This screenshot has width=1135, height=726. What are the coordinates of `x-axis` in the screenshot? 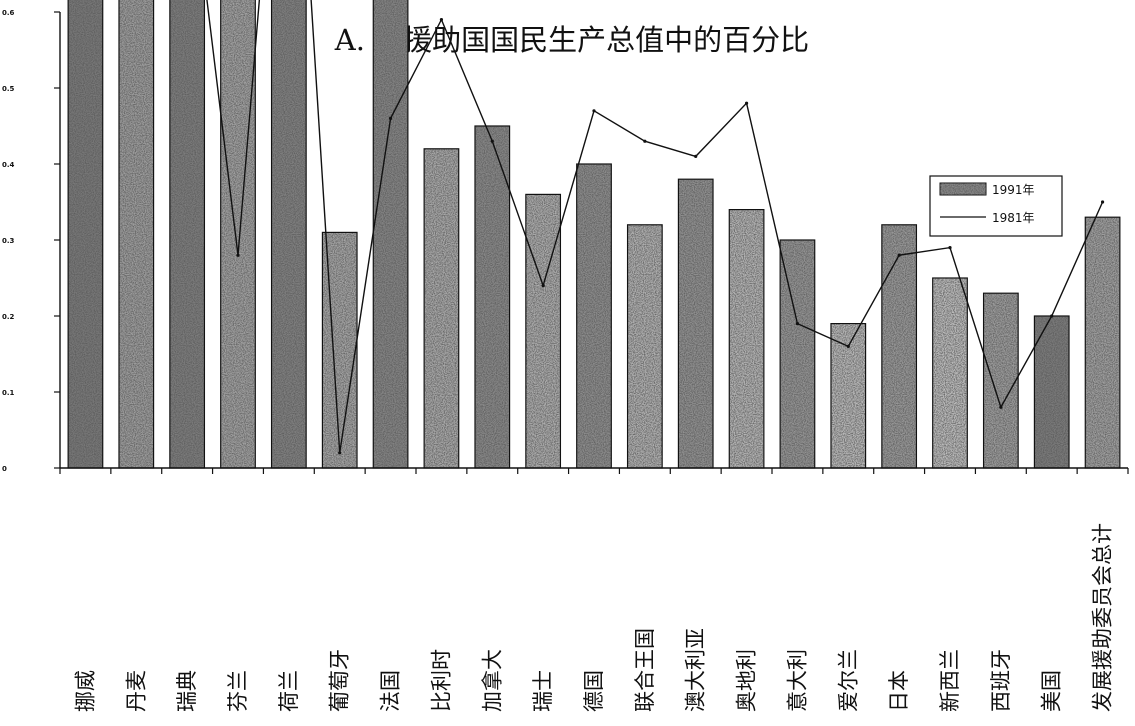 It's located at (594, 470).